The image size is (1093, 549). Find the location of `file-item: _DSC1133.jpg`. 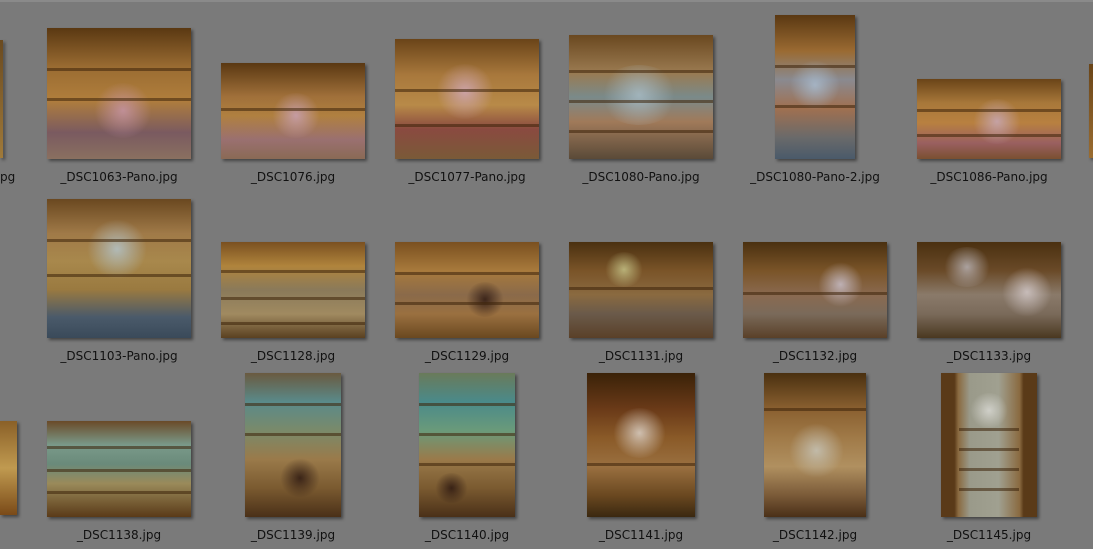

file-item: _DSC1133.jpg is located at coordinates (989, 284).